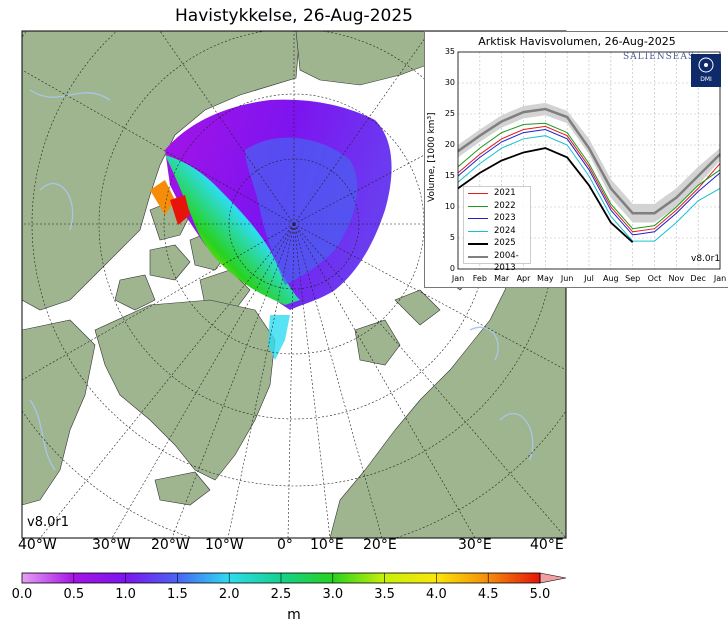 This screenshot has width=728, height=631. I want to click on volume-chart, so click(589, 160).